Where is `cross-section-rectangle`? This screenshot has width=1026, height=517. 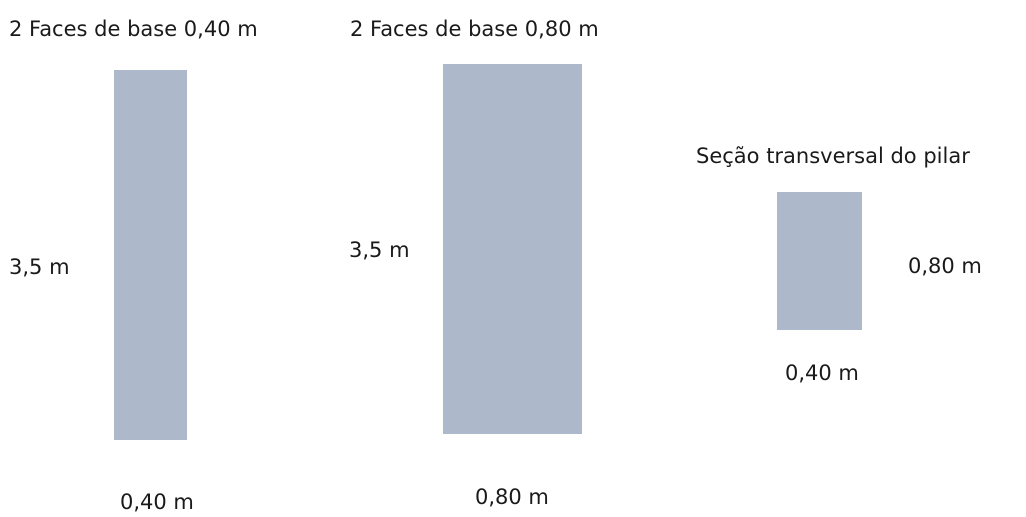
cross-section-rectangle is located at coordinates (819, 261).